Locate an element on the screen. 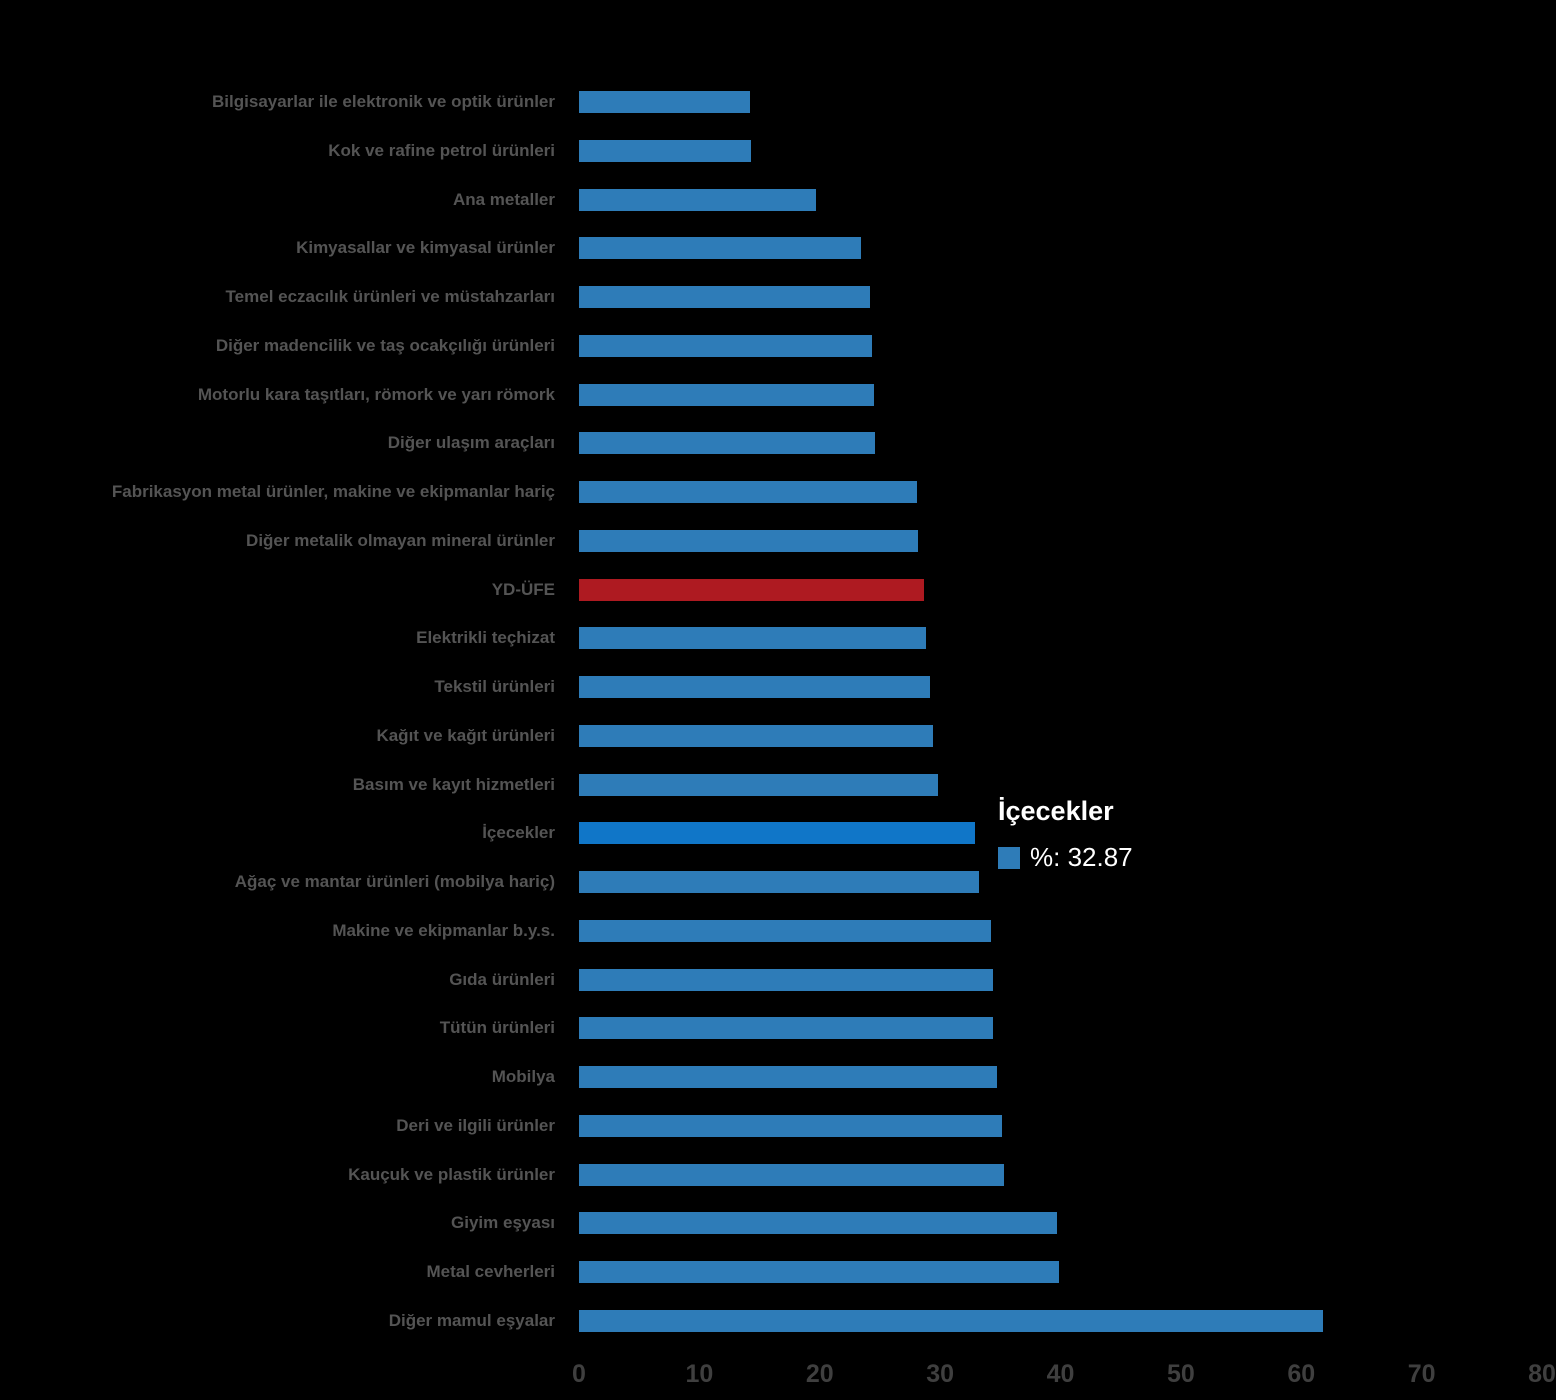 The image size is (1556, 1400). tooltip-title: İçecekler is located at coordinates (1056, 811).